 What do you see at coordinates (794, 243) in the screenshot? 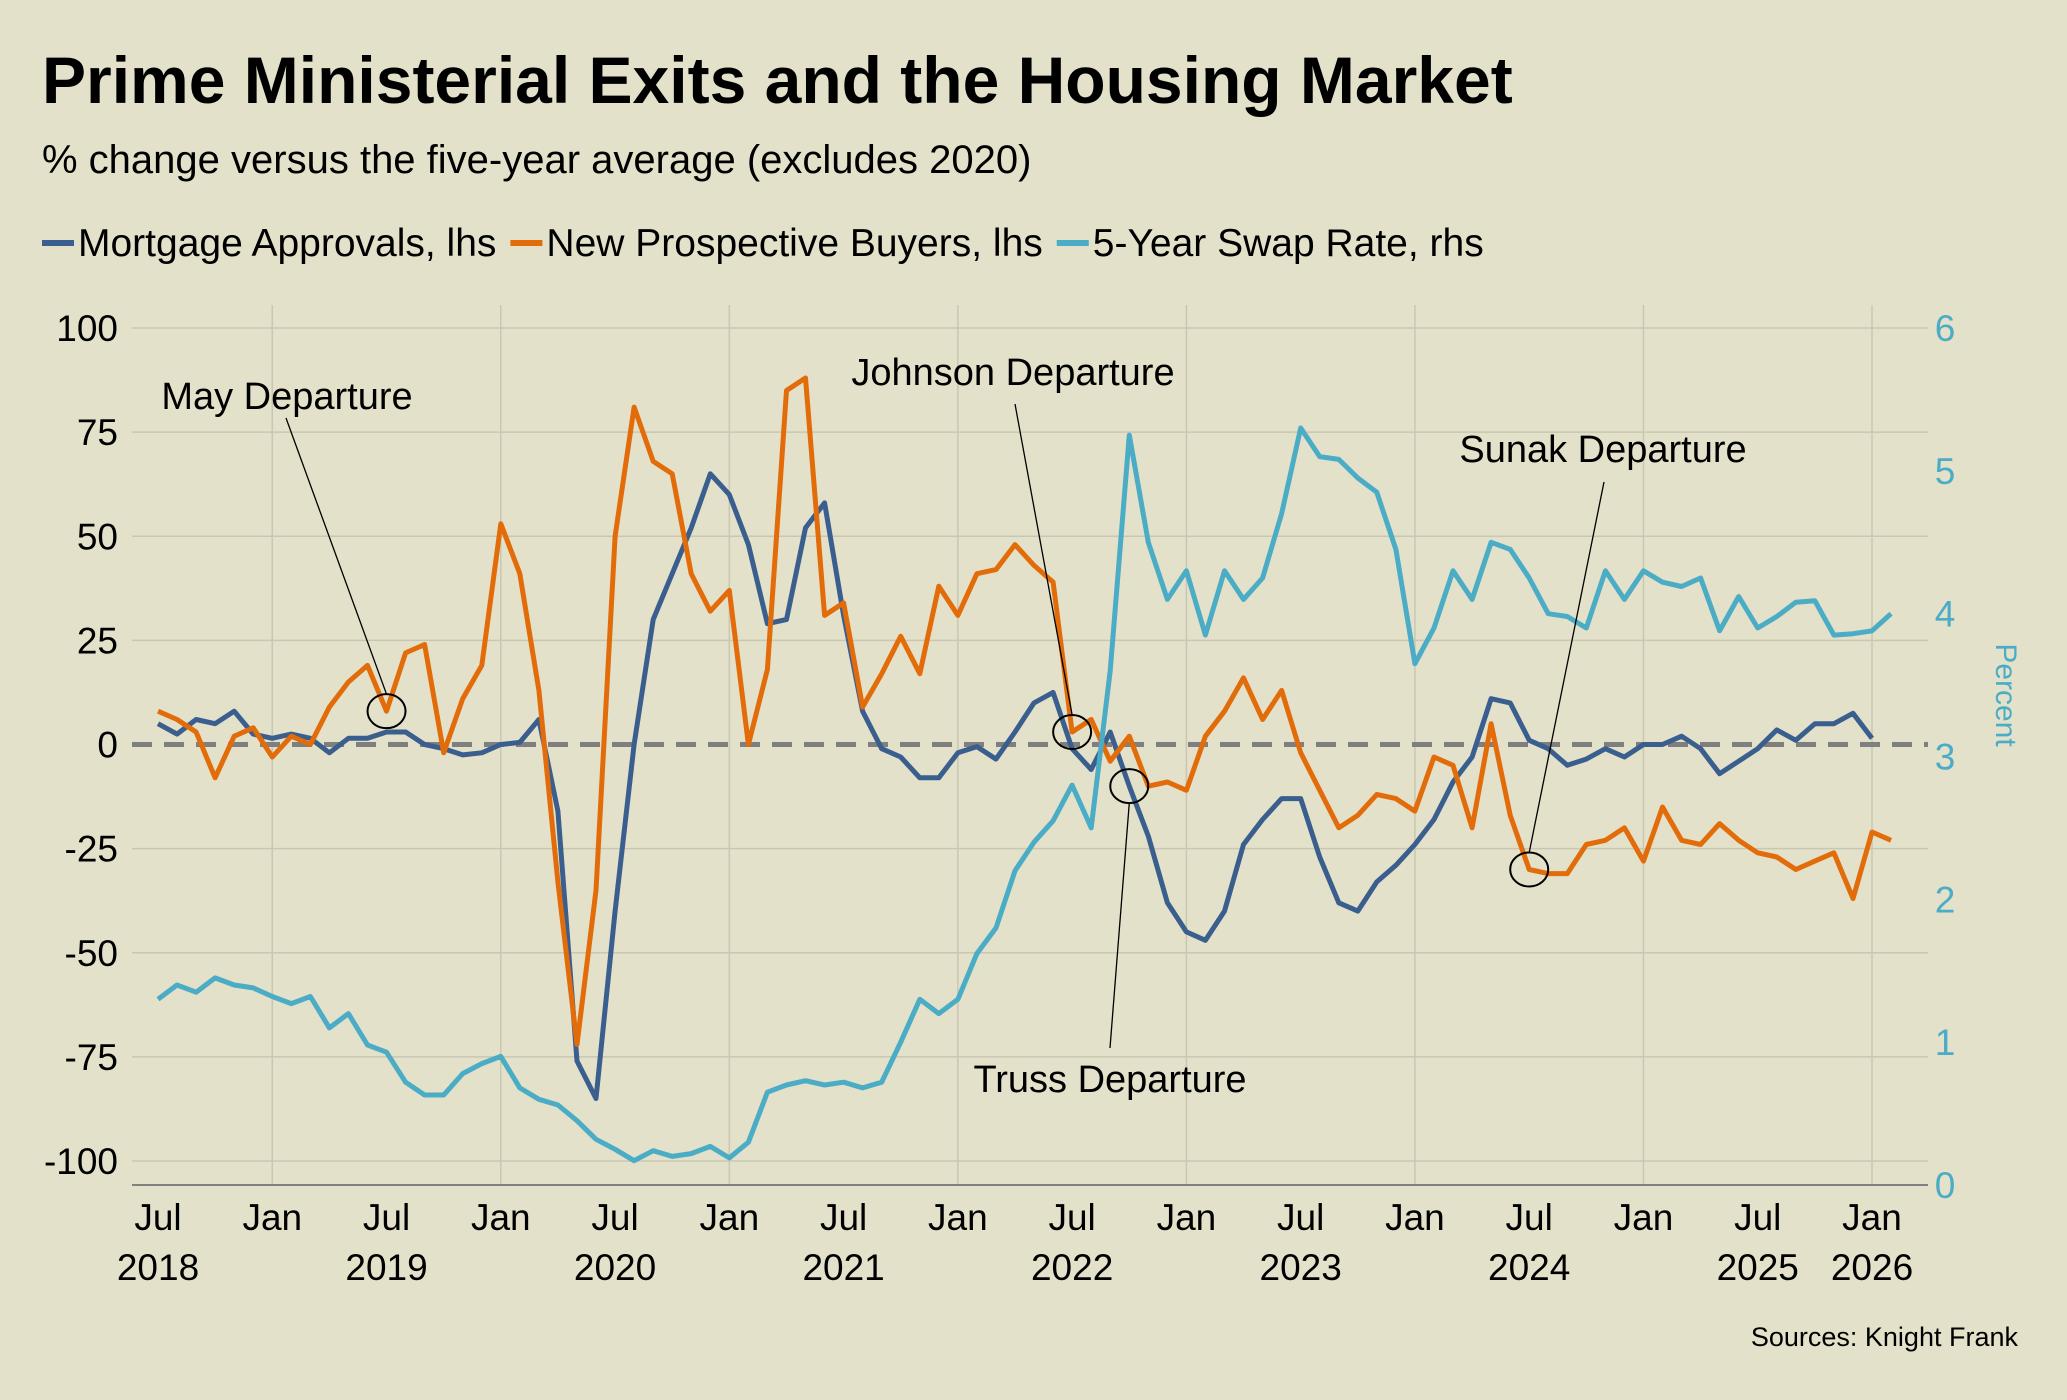
I see `legend-label: New Prospective Buyers, lhs` at bounding box center [794, 243].